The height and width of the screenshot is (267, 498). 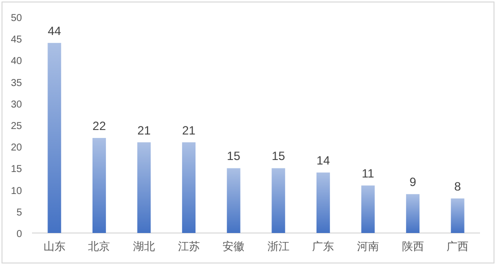 I want to click on data-label: 22, so click(x=99, y=125).